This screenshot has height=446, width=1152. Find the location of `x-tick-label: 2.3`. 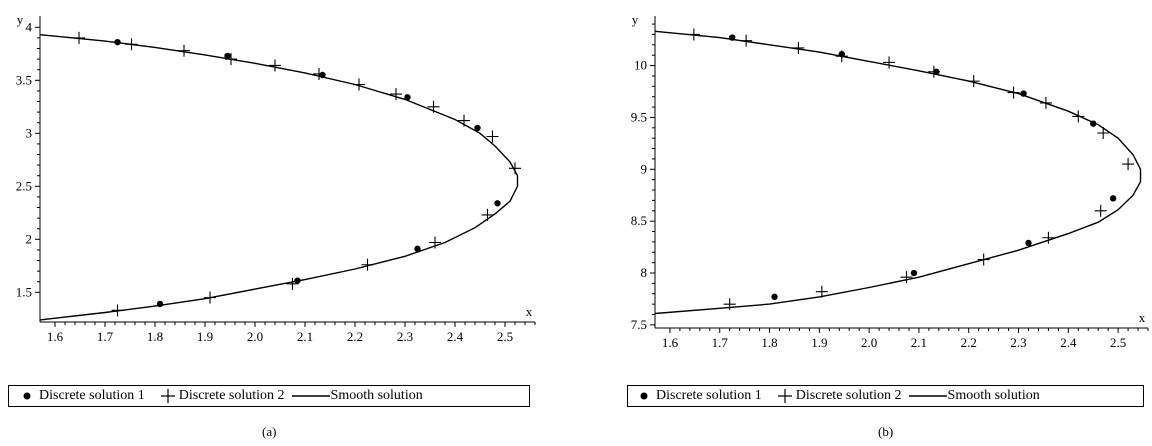

x-tick-label: 2.3 is located at coordinates (405, 336).